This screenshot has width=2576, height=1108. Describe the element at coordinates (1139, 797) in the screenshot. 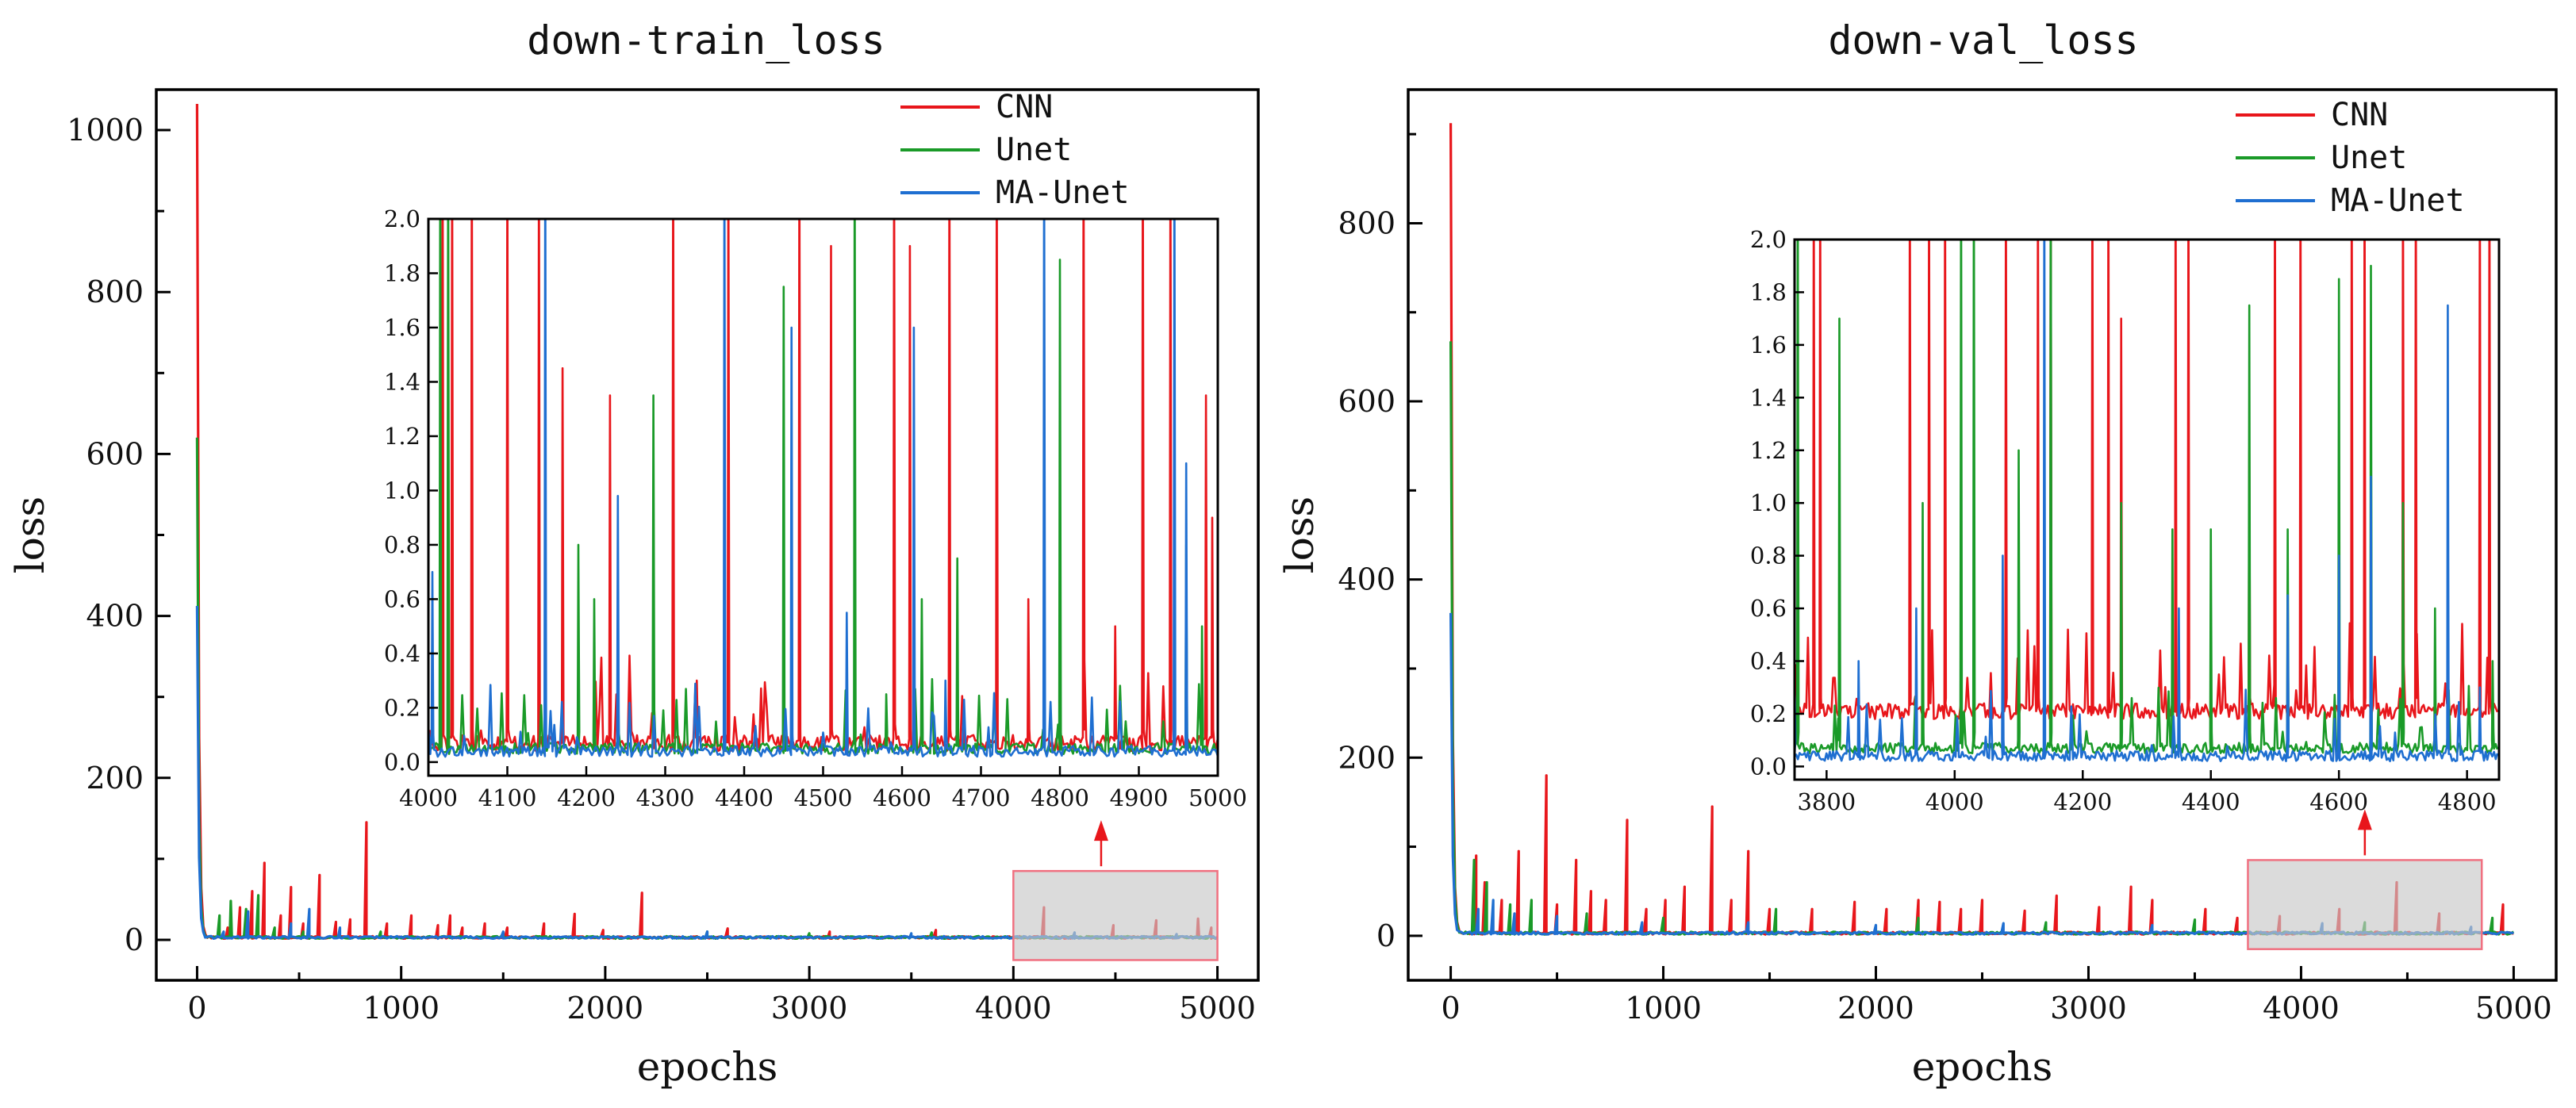

I see `inset-x-tick-label: 4900` at that location.